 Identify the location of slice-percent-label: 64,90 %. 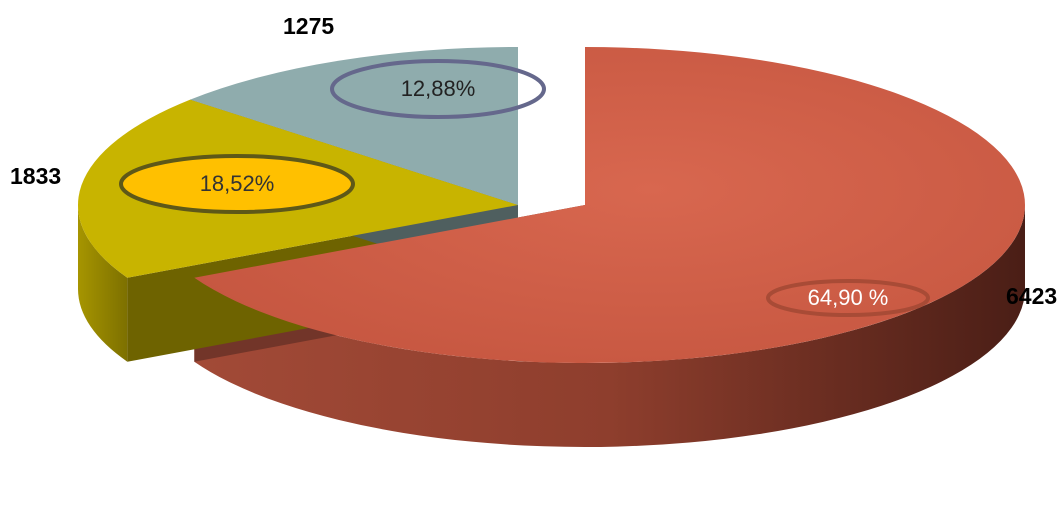
(848, 297).